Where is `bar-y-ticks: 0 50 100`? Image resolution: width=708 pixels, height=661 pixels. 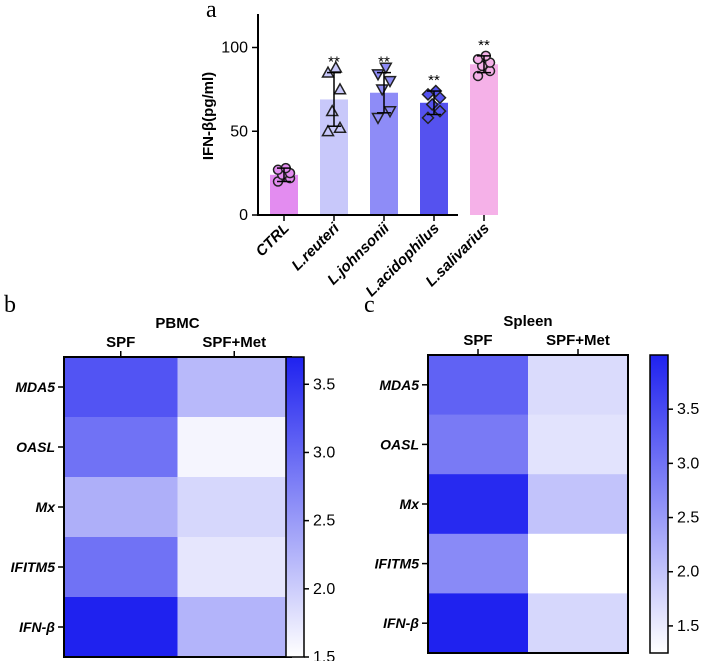 bar-y-ticks: 0 50 100 is located at coordinates (239, 132).